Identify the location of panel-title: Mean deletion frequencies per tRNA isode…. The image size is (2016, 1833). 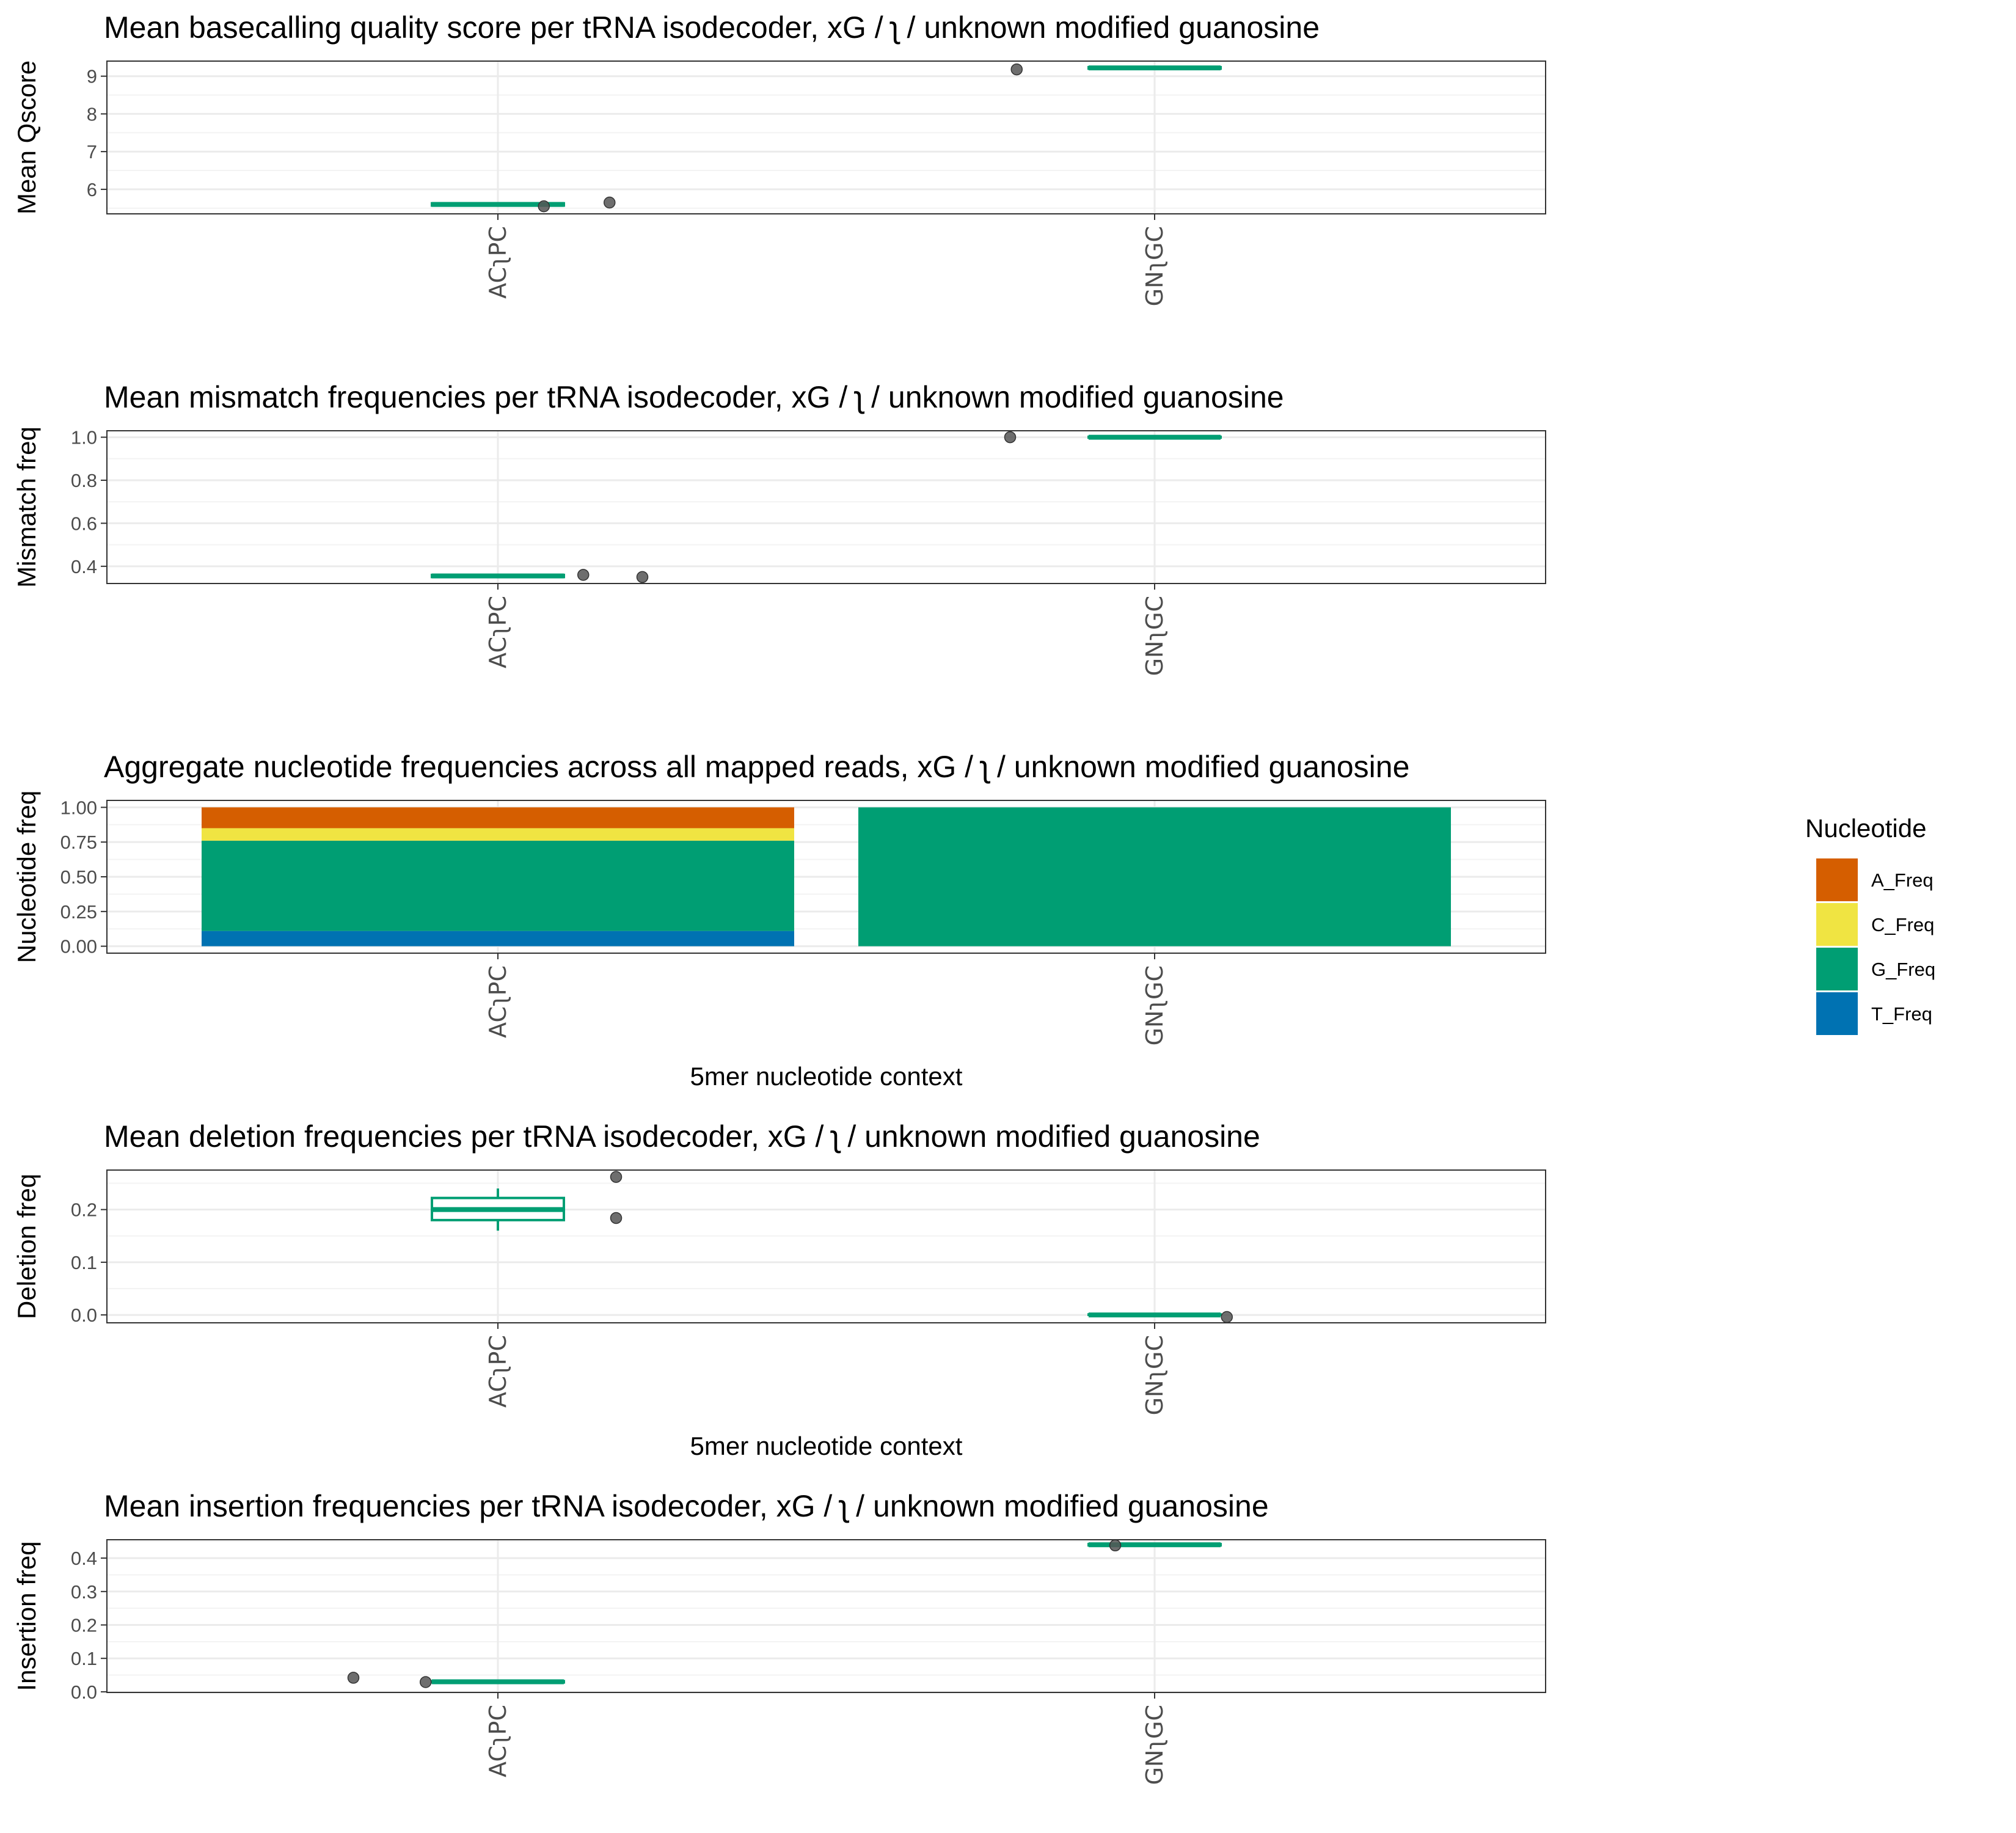
(682, 1136).